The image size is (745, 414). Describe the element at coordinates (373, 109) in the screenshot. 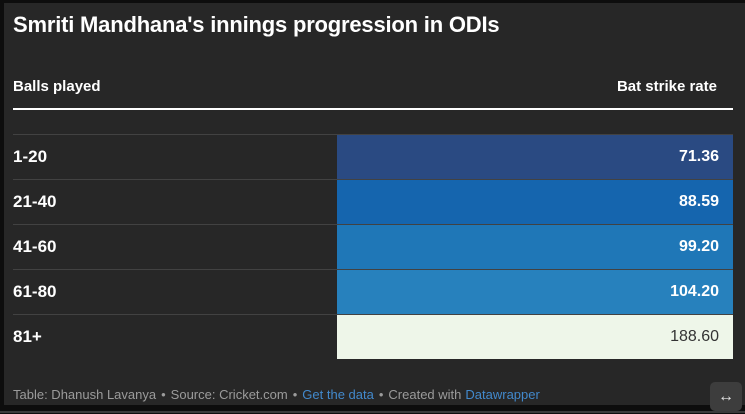

I see `header-divider` at that location.